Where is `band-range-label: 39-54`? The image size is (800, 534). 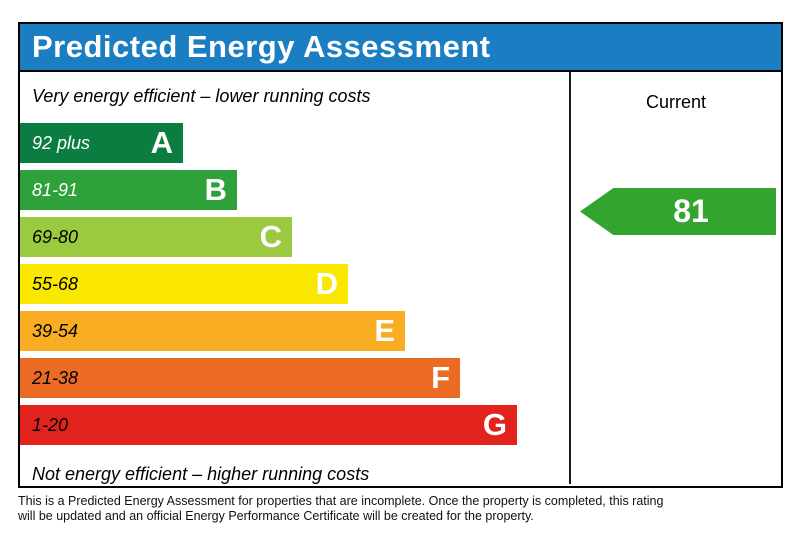 band-range-label: 39-54 is located at coordinates (55, 330).